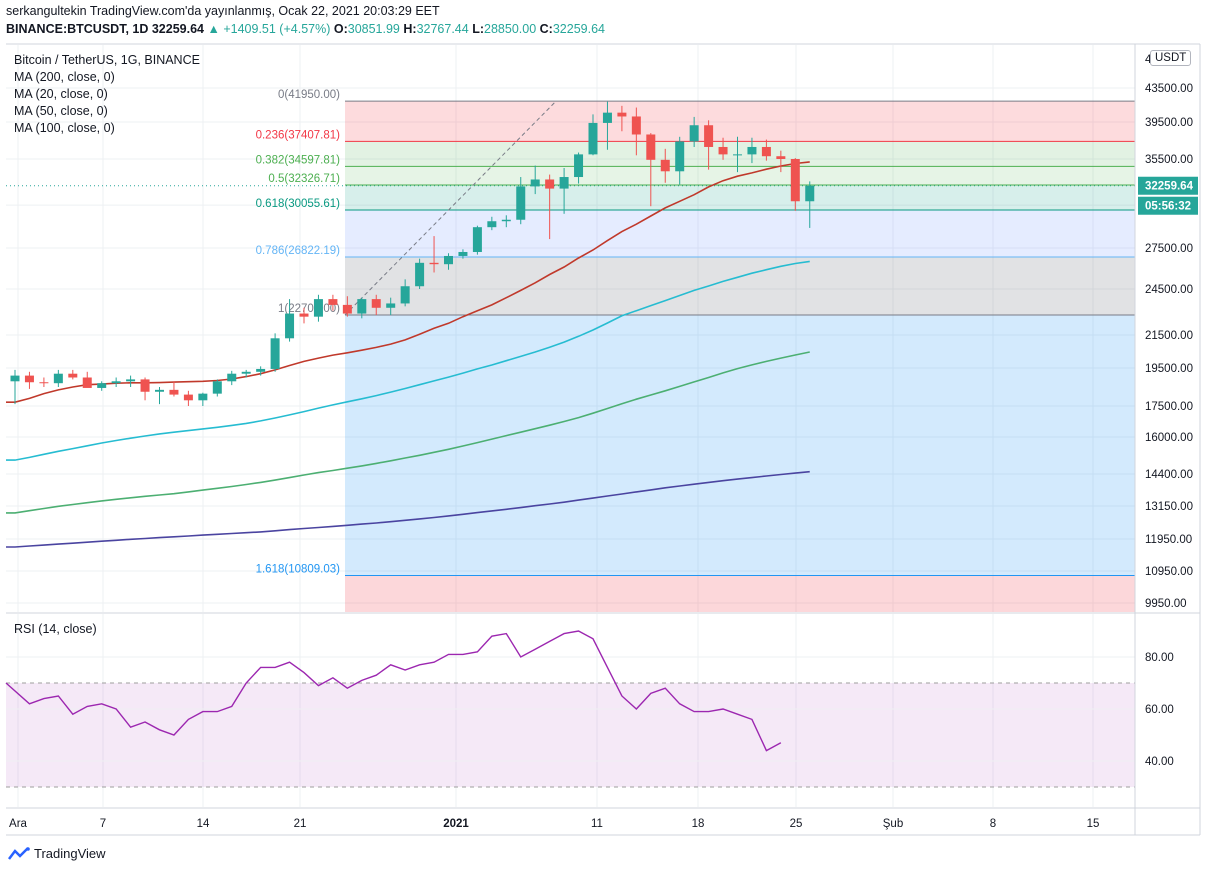  Describe the element at coordinates (103, 824) in the screenshot. I see `time-tick-label: 7` at that location.